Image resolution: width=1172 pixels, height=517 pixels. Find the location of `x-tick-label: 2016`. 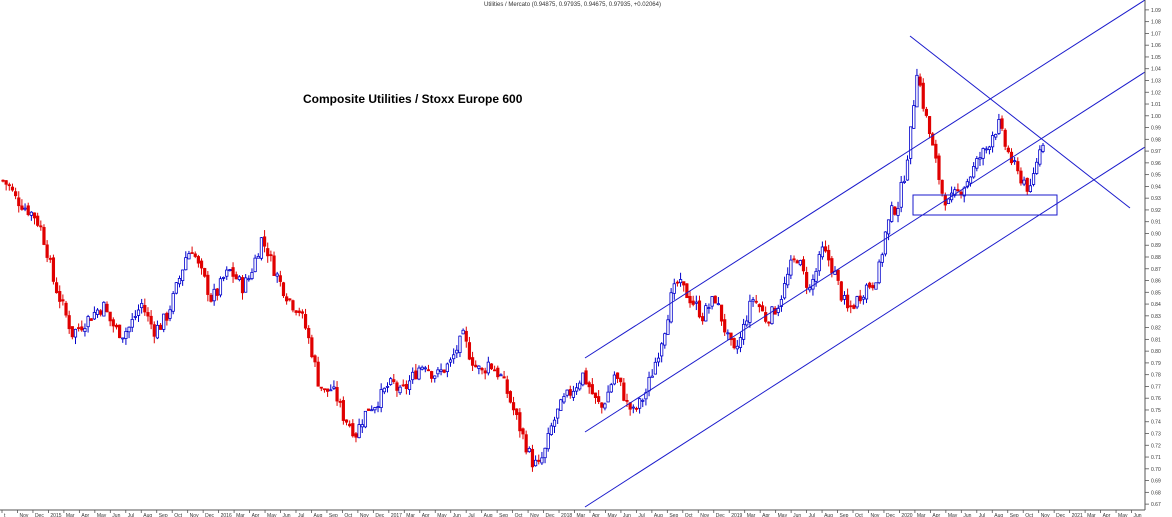

x-tick-label: 2016 is located at coordinates (226, 515).